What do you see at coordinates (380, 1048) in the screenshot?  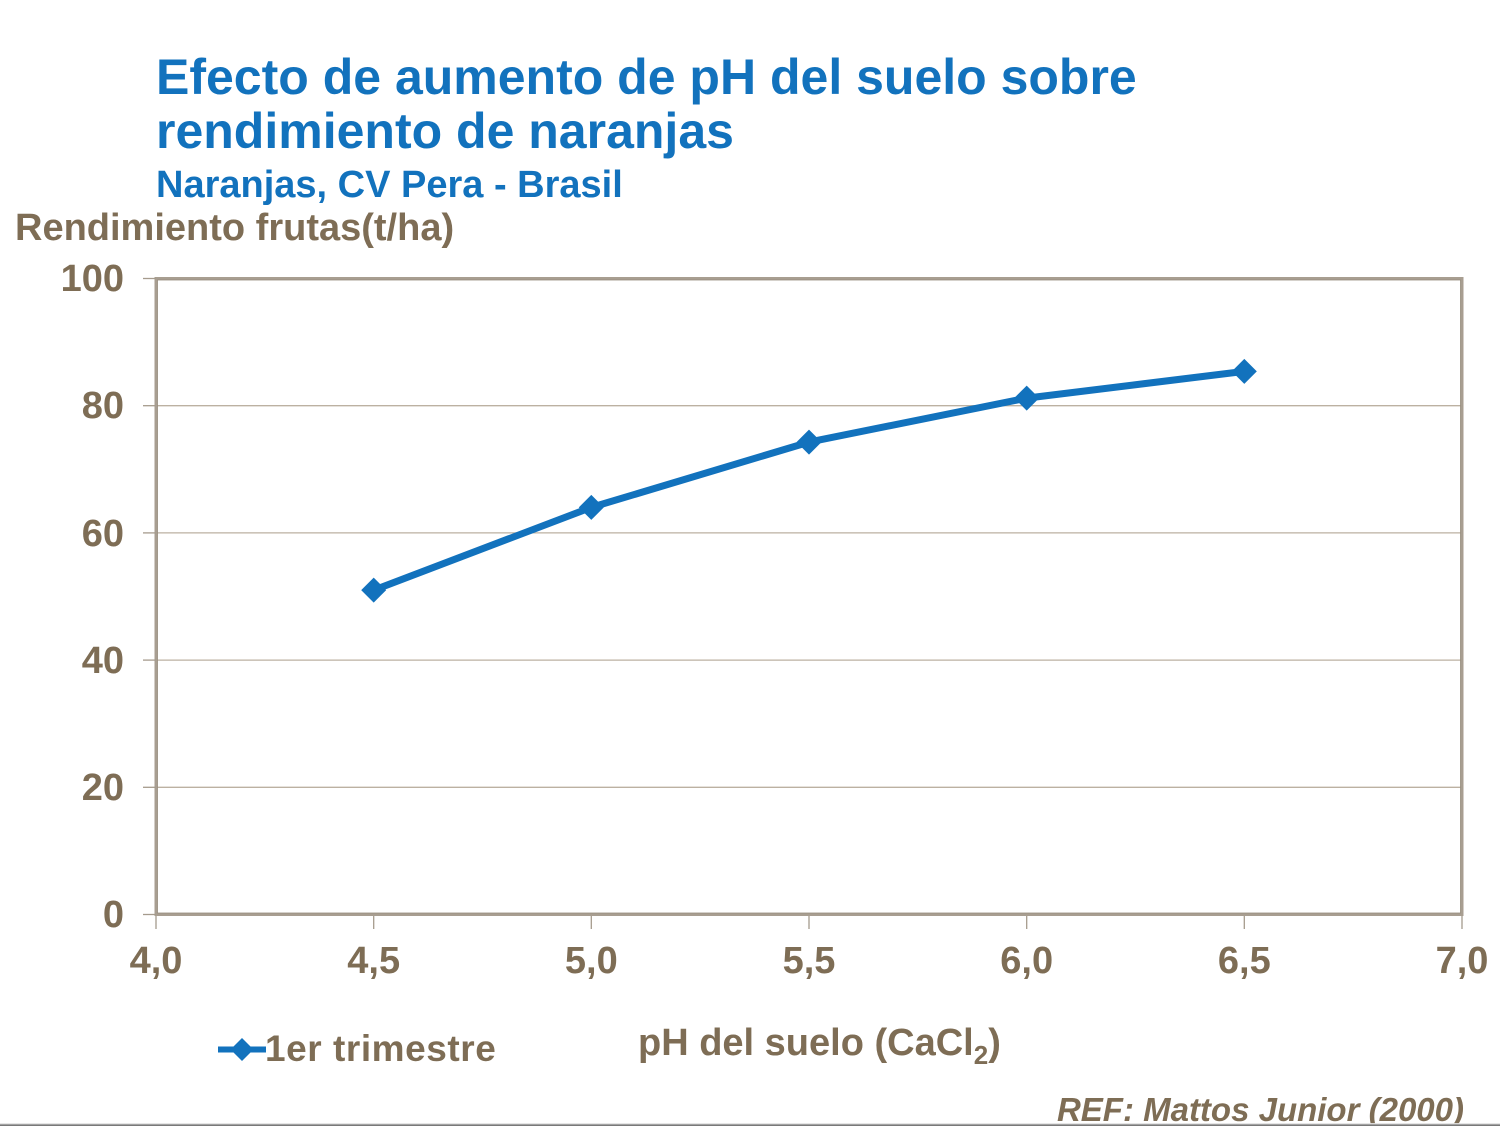 I see `svg-text: 1er trimestre` at bounding box center [380, 1048].